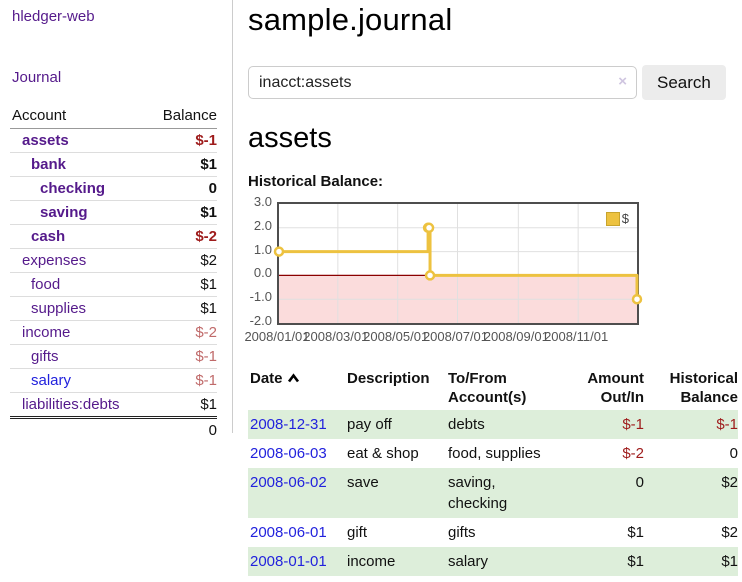 This screenshot has height=582, width=742. I want to click on chart-xtick-label: 2008/07/01, so click(455, 336).